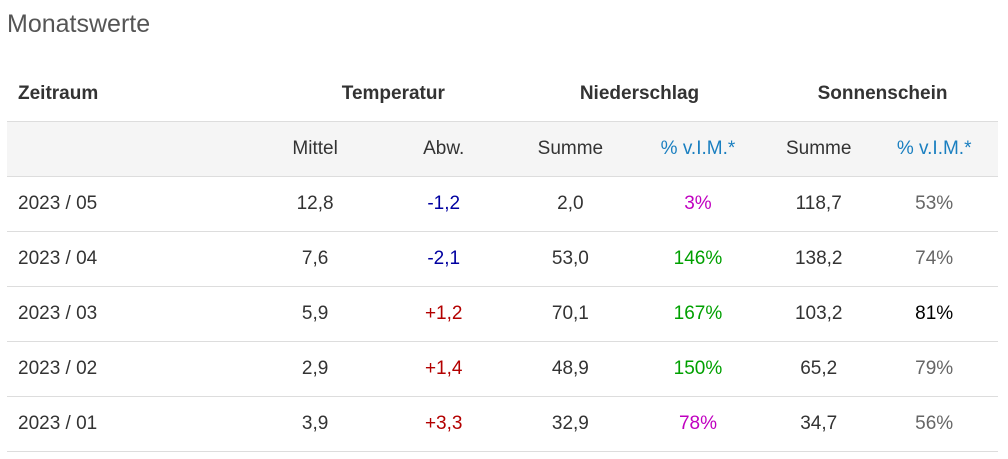  Describe the element at coordinates (570, 369) in the screenshot. I see `cell-summe-niederschlag: 48,9` at that location.